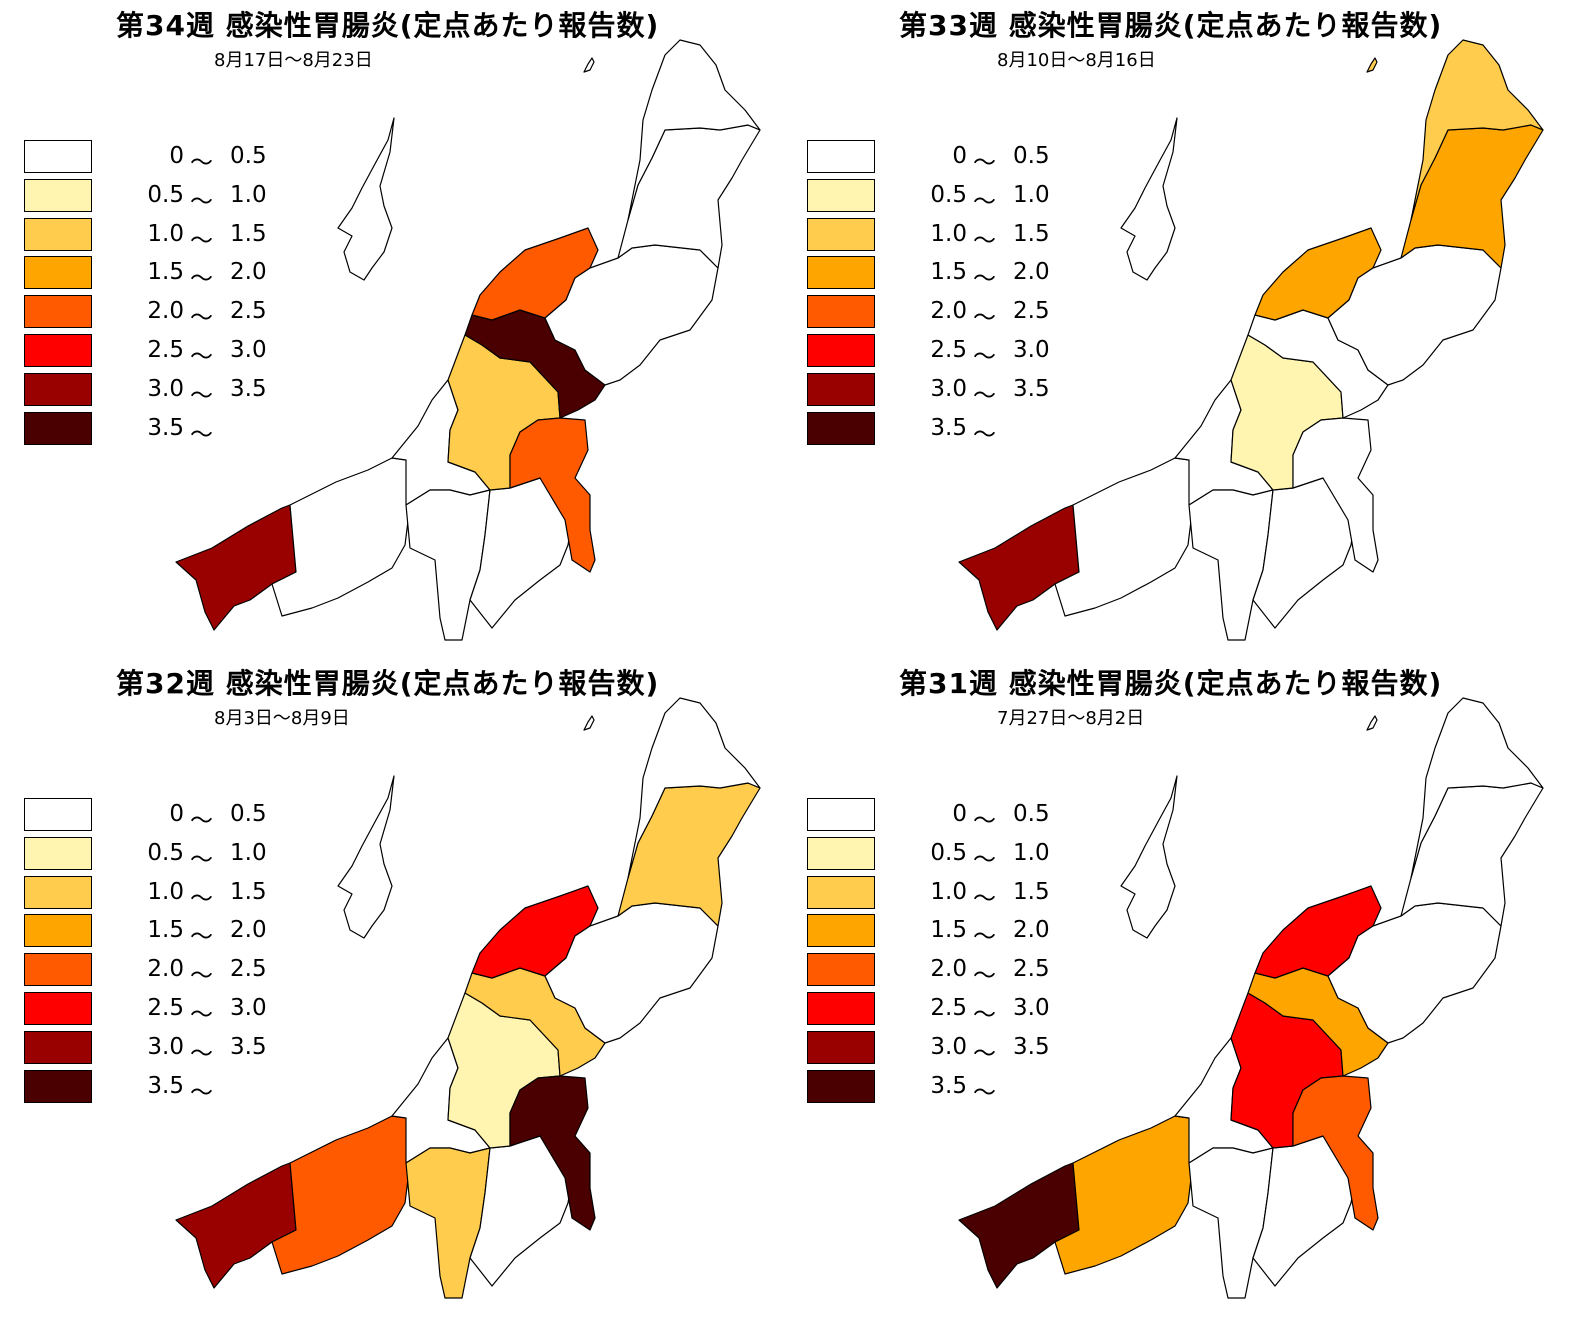 This screenshot has height=1329, width=1581. Describe the element at coordinates (1171, 25) in the screenshot. I see `panel-title: 第33週 感染性胃腸炎(定点あたり報告数)` at that location.